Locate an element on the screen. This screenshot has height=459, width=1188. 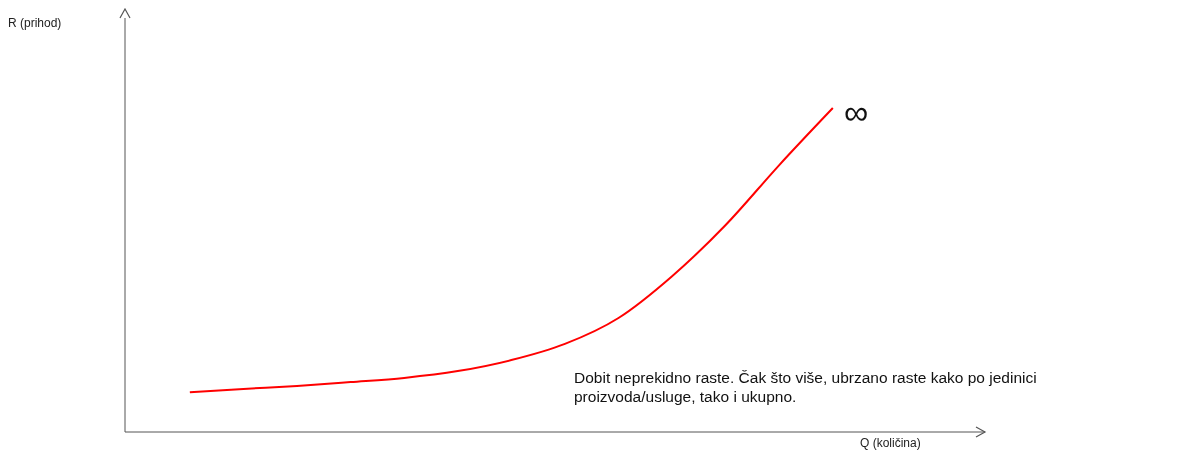
annotation: Dobit neprekidno raste. Čak što više, ubrzano raste kako po jedinici proizvoda/usluge, tako i ukupno. is located at coordinates (806, 387).